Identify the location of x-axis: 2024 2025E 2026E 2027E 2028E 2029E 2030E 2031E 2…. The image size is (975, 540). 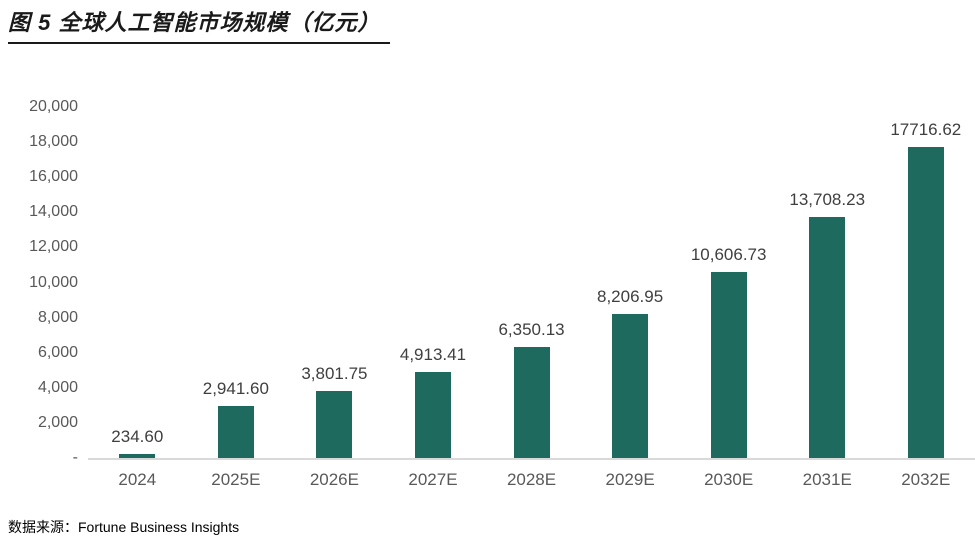
(531, 480).